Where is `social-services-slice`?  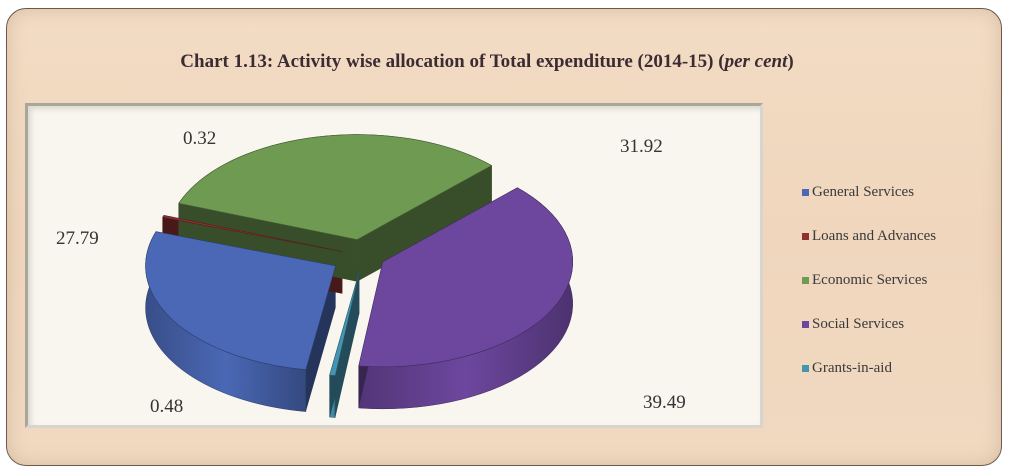 social-services-slice is located at coordinates (465, 277).